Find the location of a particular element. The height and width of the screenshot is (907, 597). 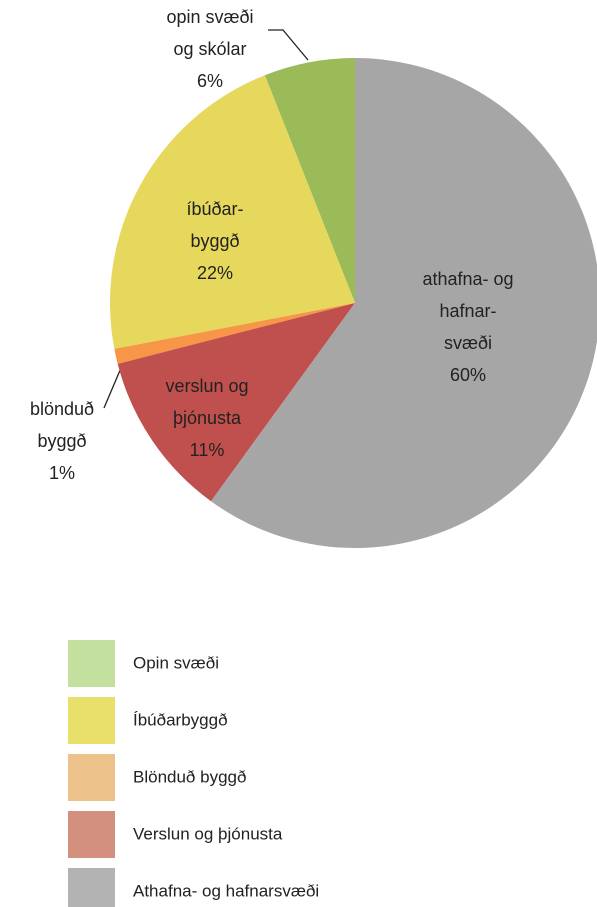

data-label: 60% is located at coordinates (468, 375).